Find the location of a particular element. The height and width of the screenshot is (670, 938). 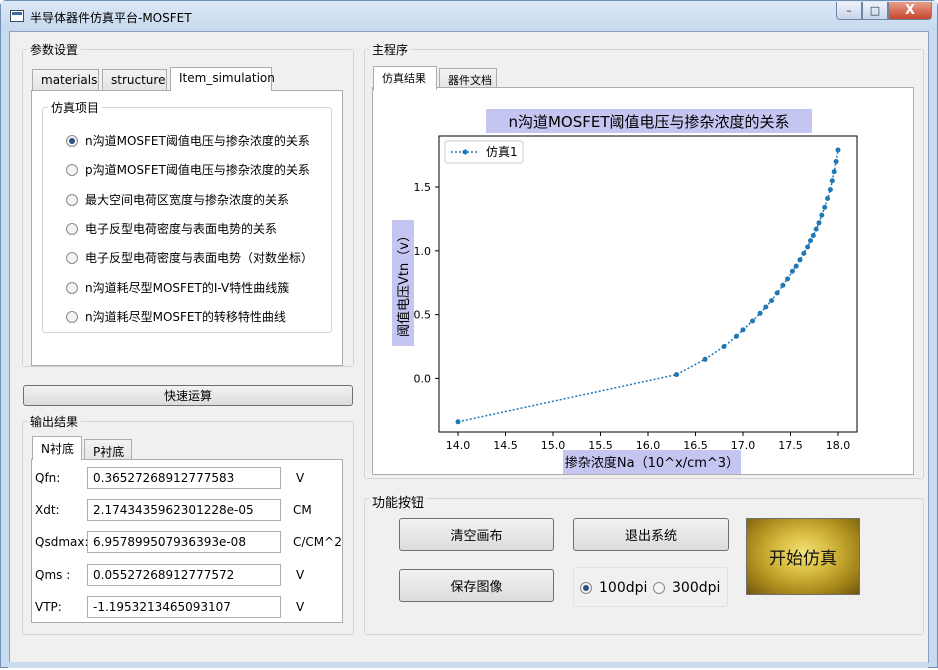

chart-title-bg is located at coordinates (649, 121).